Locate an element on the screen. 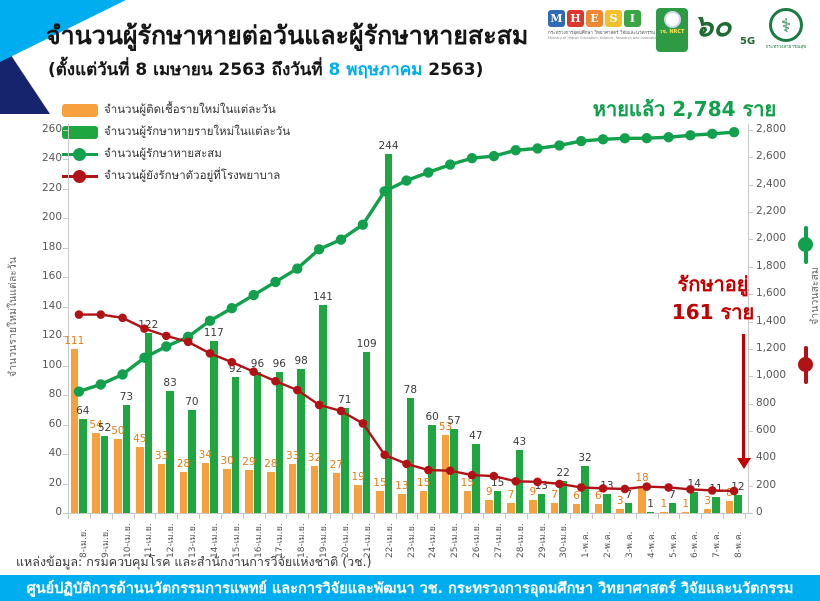 This screenshot has height=601, width=820. red-series-axis-marker-icon is located at coordinates (805, 365).